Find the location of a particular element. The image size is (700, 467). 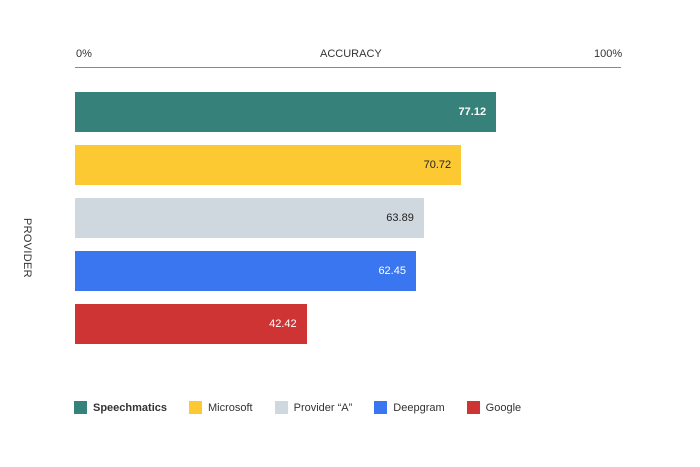

legend-item: Deepgram is located at coordinates (409, 407).